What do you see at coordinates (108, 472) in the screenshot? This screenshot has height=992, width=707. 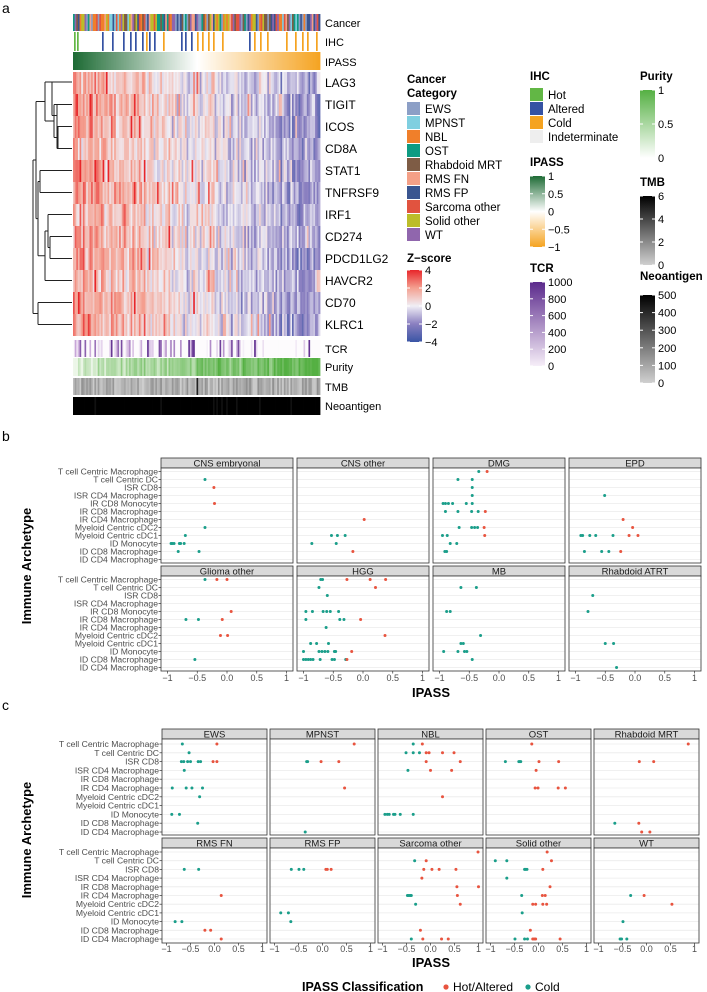 I see `y-tick-label: T cell Centric Macrophage` at bounding box center [108, 472].